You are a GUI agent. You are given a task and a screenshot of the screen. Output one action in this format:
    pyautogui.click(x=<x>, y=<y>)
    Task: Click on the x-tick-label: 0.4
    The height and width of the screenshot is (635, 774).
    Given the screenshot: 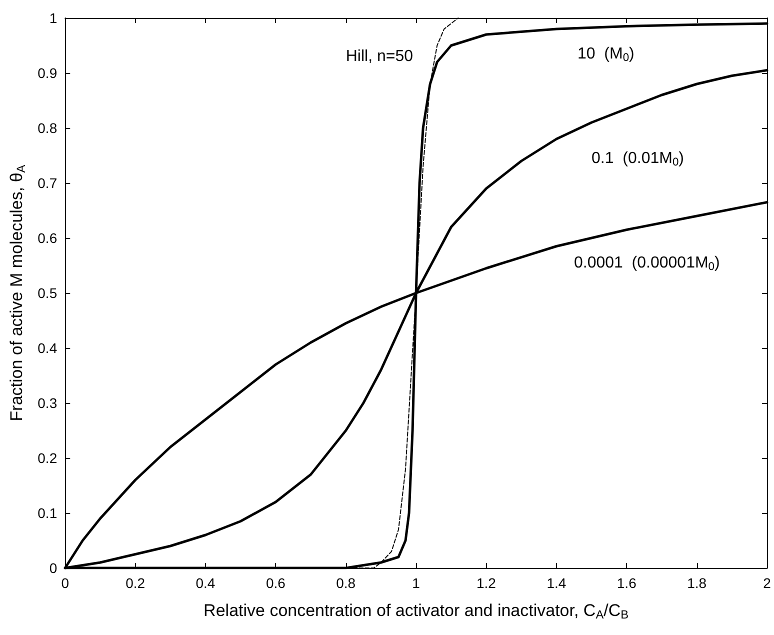 What is the action you would take?
    pyautogui.click(x=206, y=583)
    